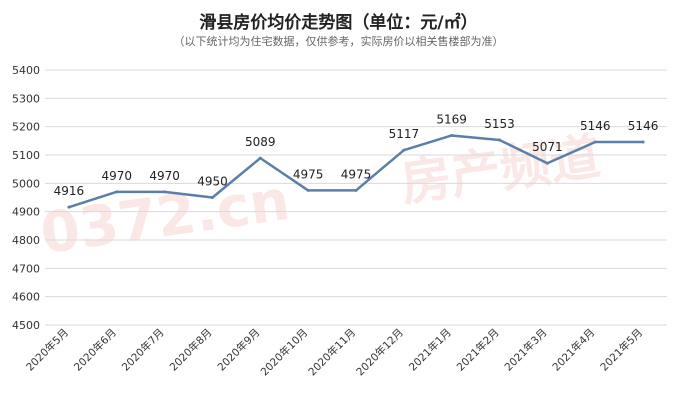  I want to click on x-tick-label: 2020年5月, so click(47, 350).